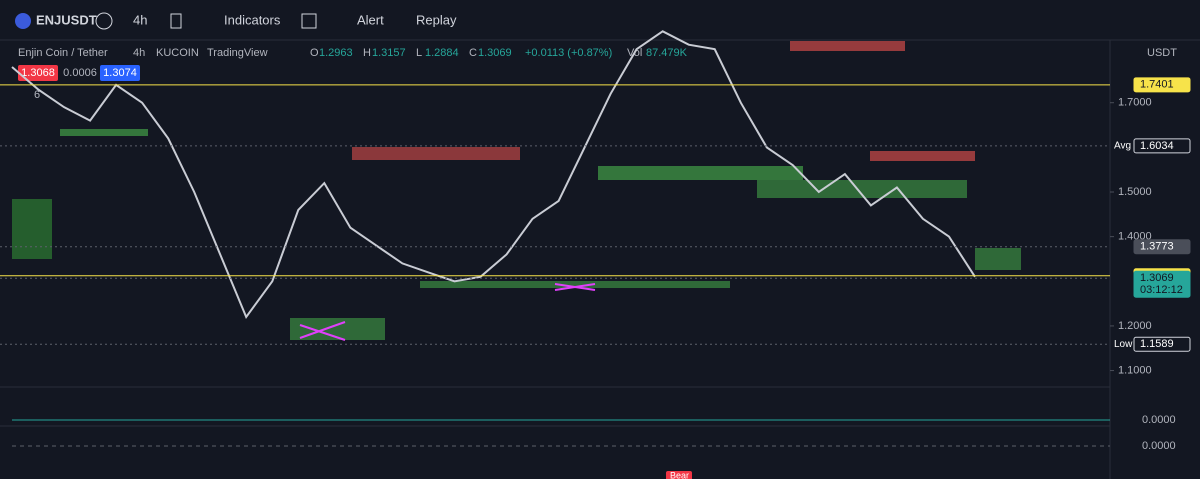 The width and height of the screenshot is (1200, 479). What do you see at coordinates (473, 53) in the screenshot?
I see `ohlc-label: C` at bounding box center [473, 53].